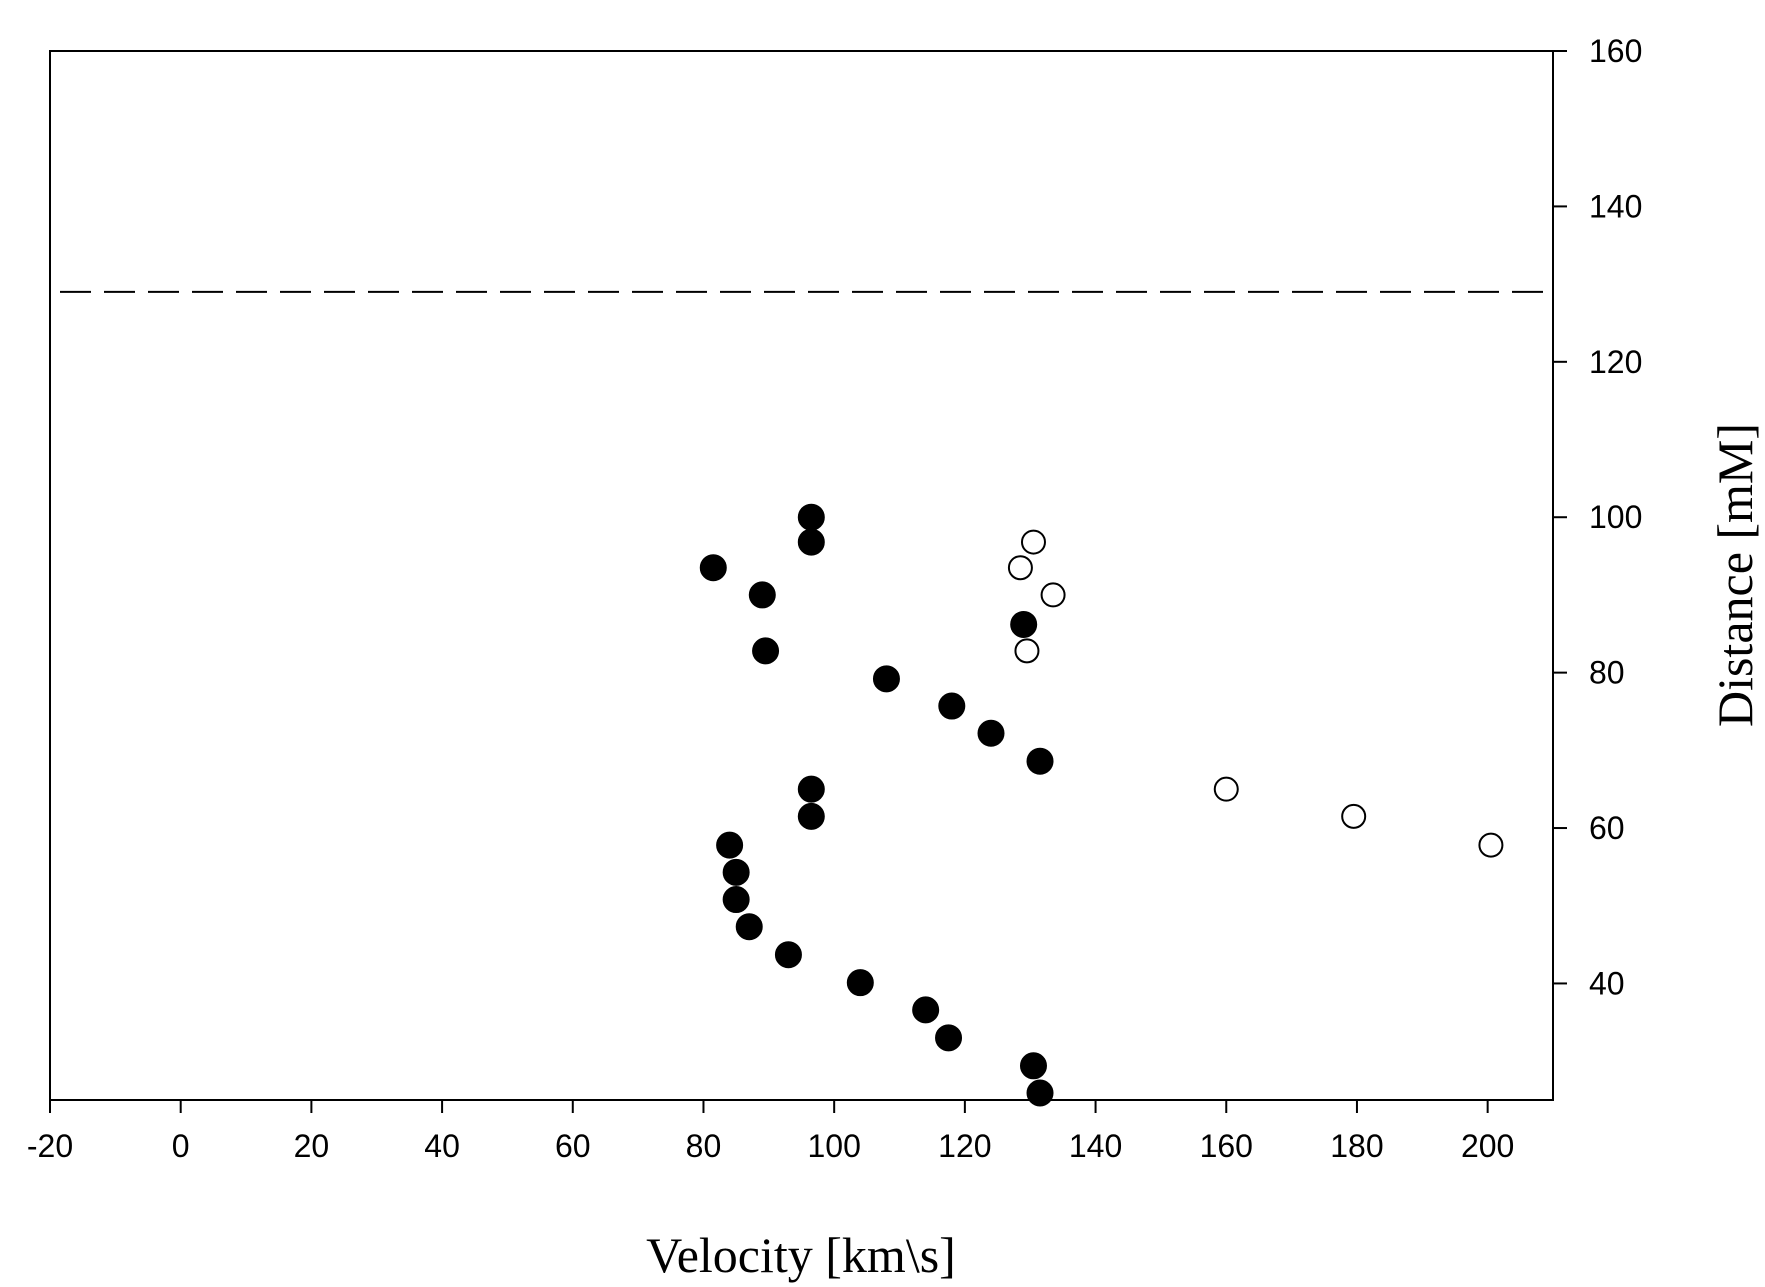 This screenshot has height=1287, width=1765. I want to click on y-tick-label: 140, so click(1615, 206).